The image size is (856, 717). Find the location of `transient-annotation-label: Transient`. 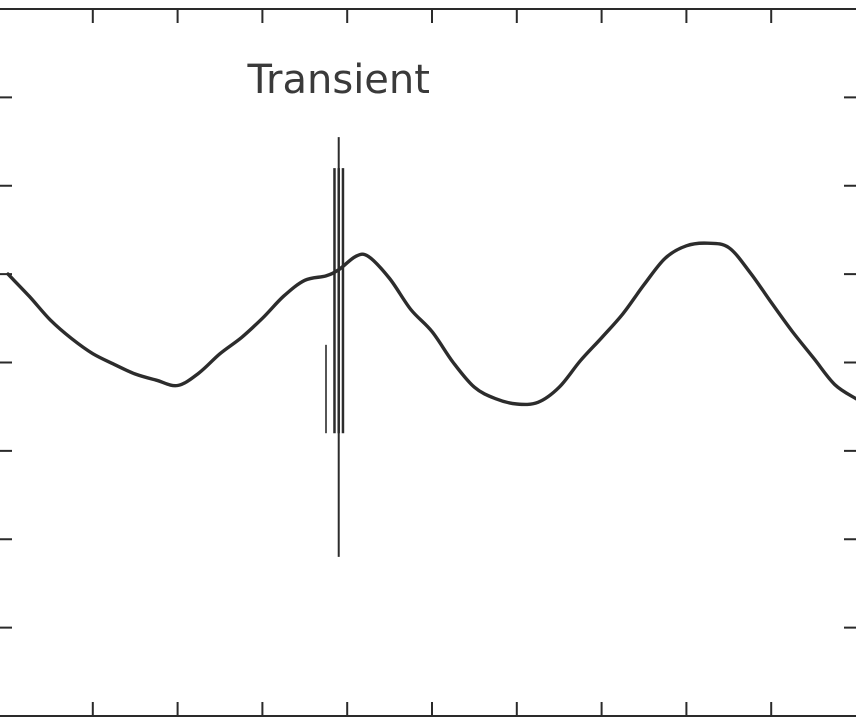

transient-annotation-label: Transient is located at coordinates (337, 80).